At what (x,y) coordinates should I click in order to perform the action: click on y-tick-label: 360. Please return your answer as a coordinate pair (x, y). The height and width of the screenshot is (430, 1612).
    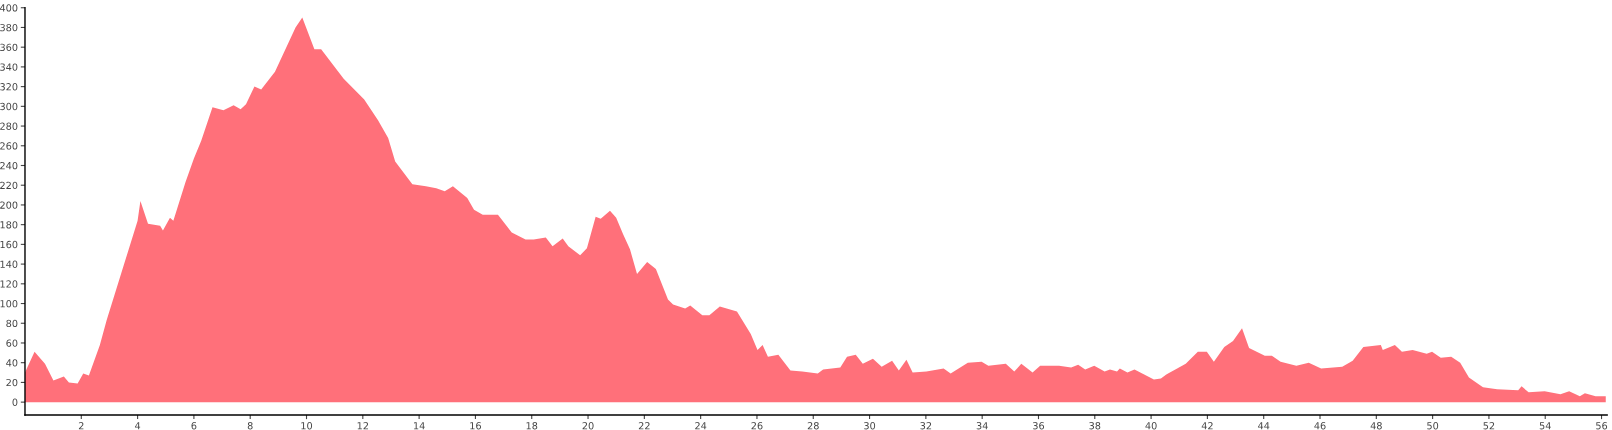
    Looking at the image, I should click on (9, 47).